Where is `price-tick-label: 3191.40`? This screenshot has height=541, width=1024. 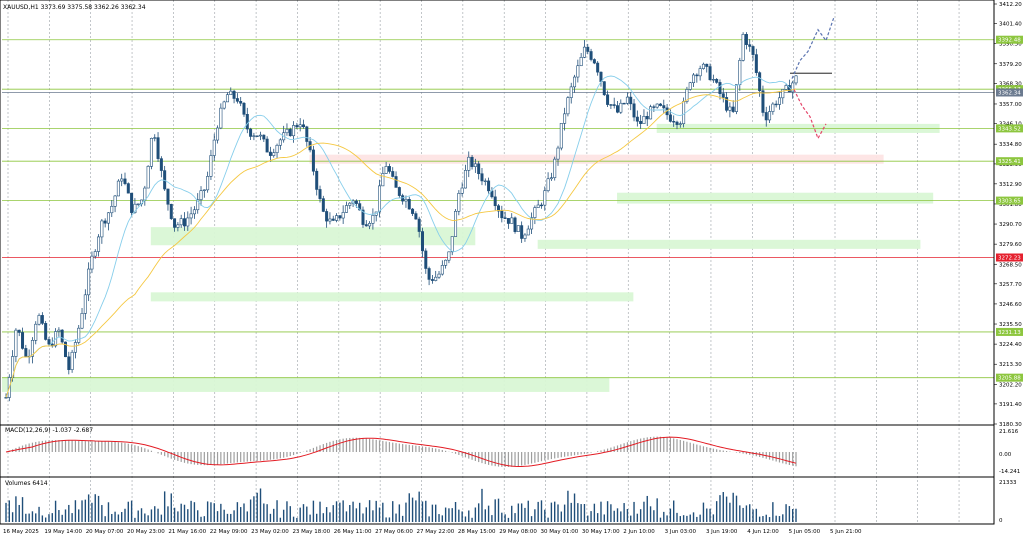
price-tick-label: 3191.40 is located at coordinates (1010, 405).